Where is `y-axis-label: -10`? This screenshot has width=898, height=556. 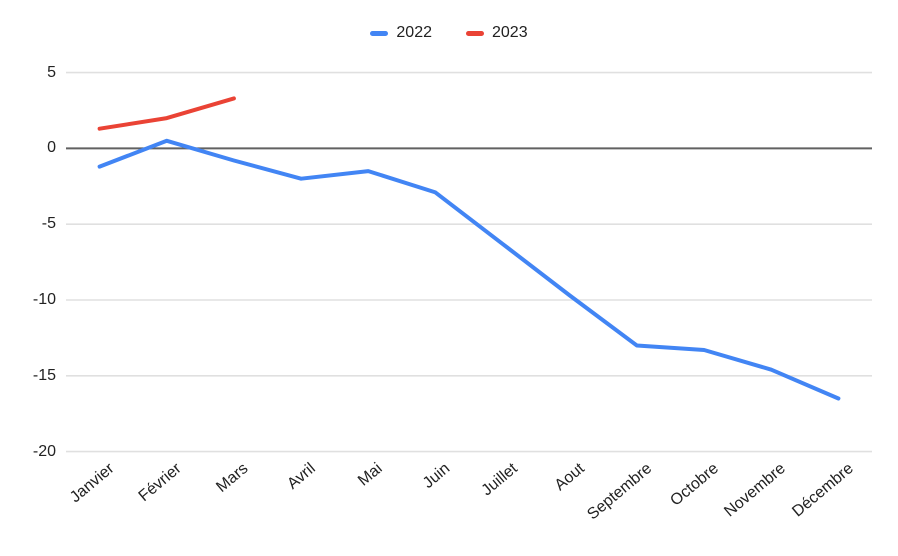
y-axis-label: -10 is located at coordinates (44, 299).